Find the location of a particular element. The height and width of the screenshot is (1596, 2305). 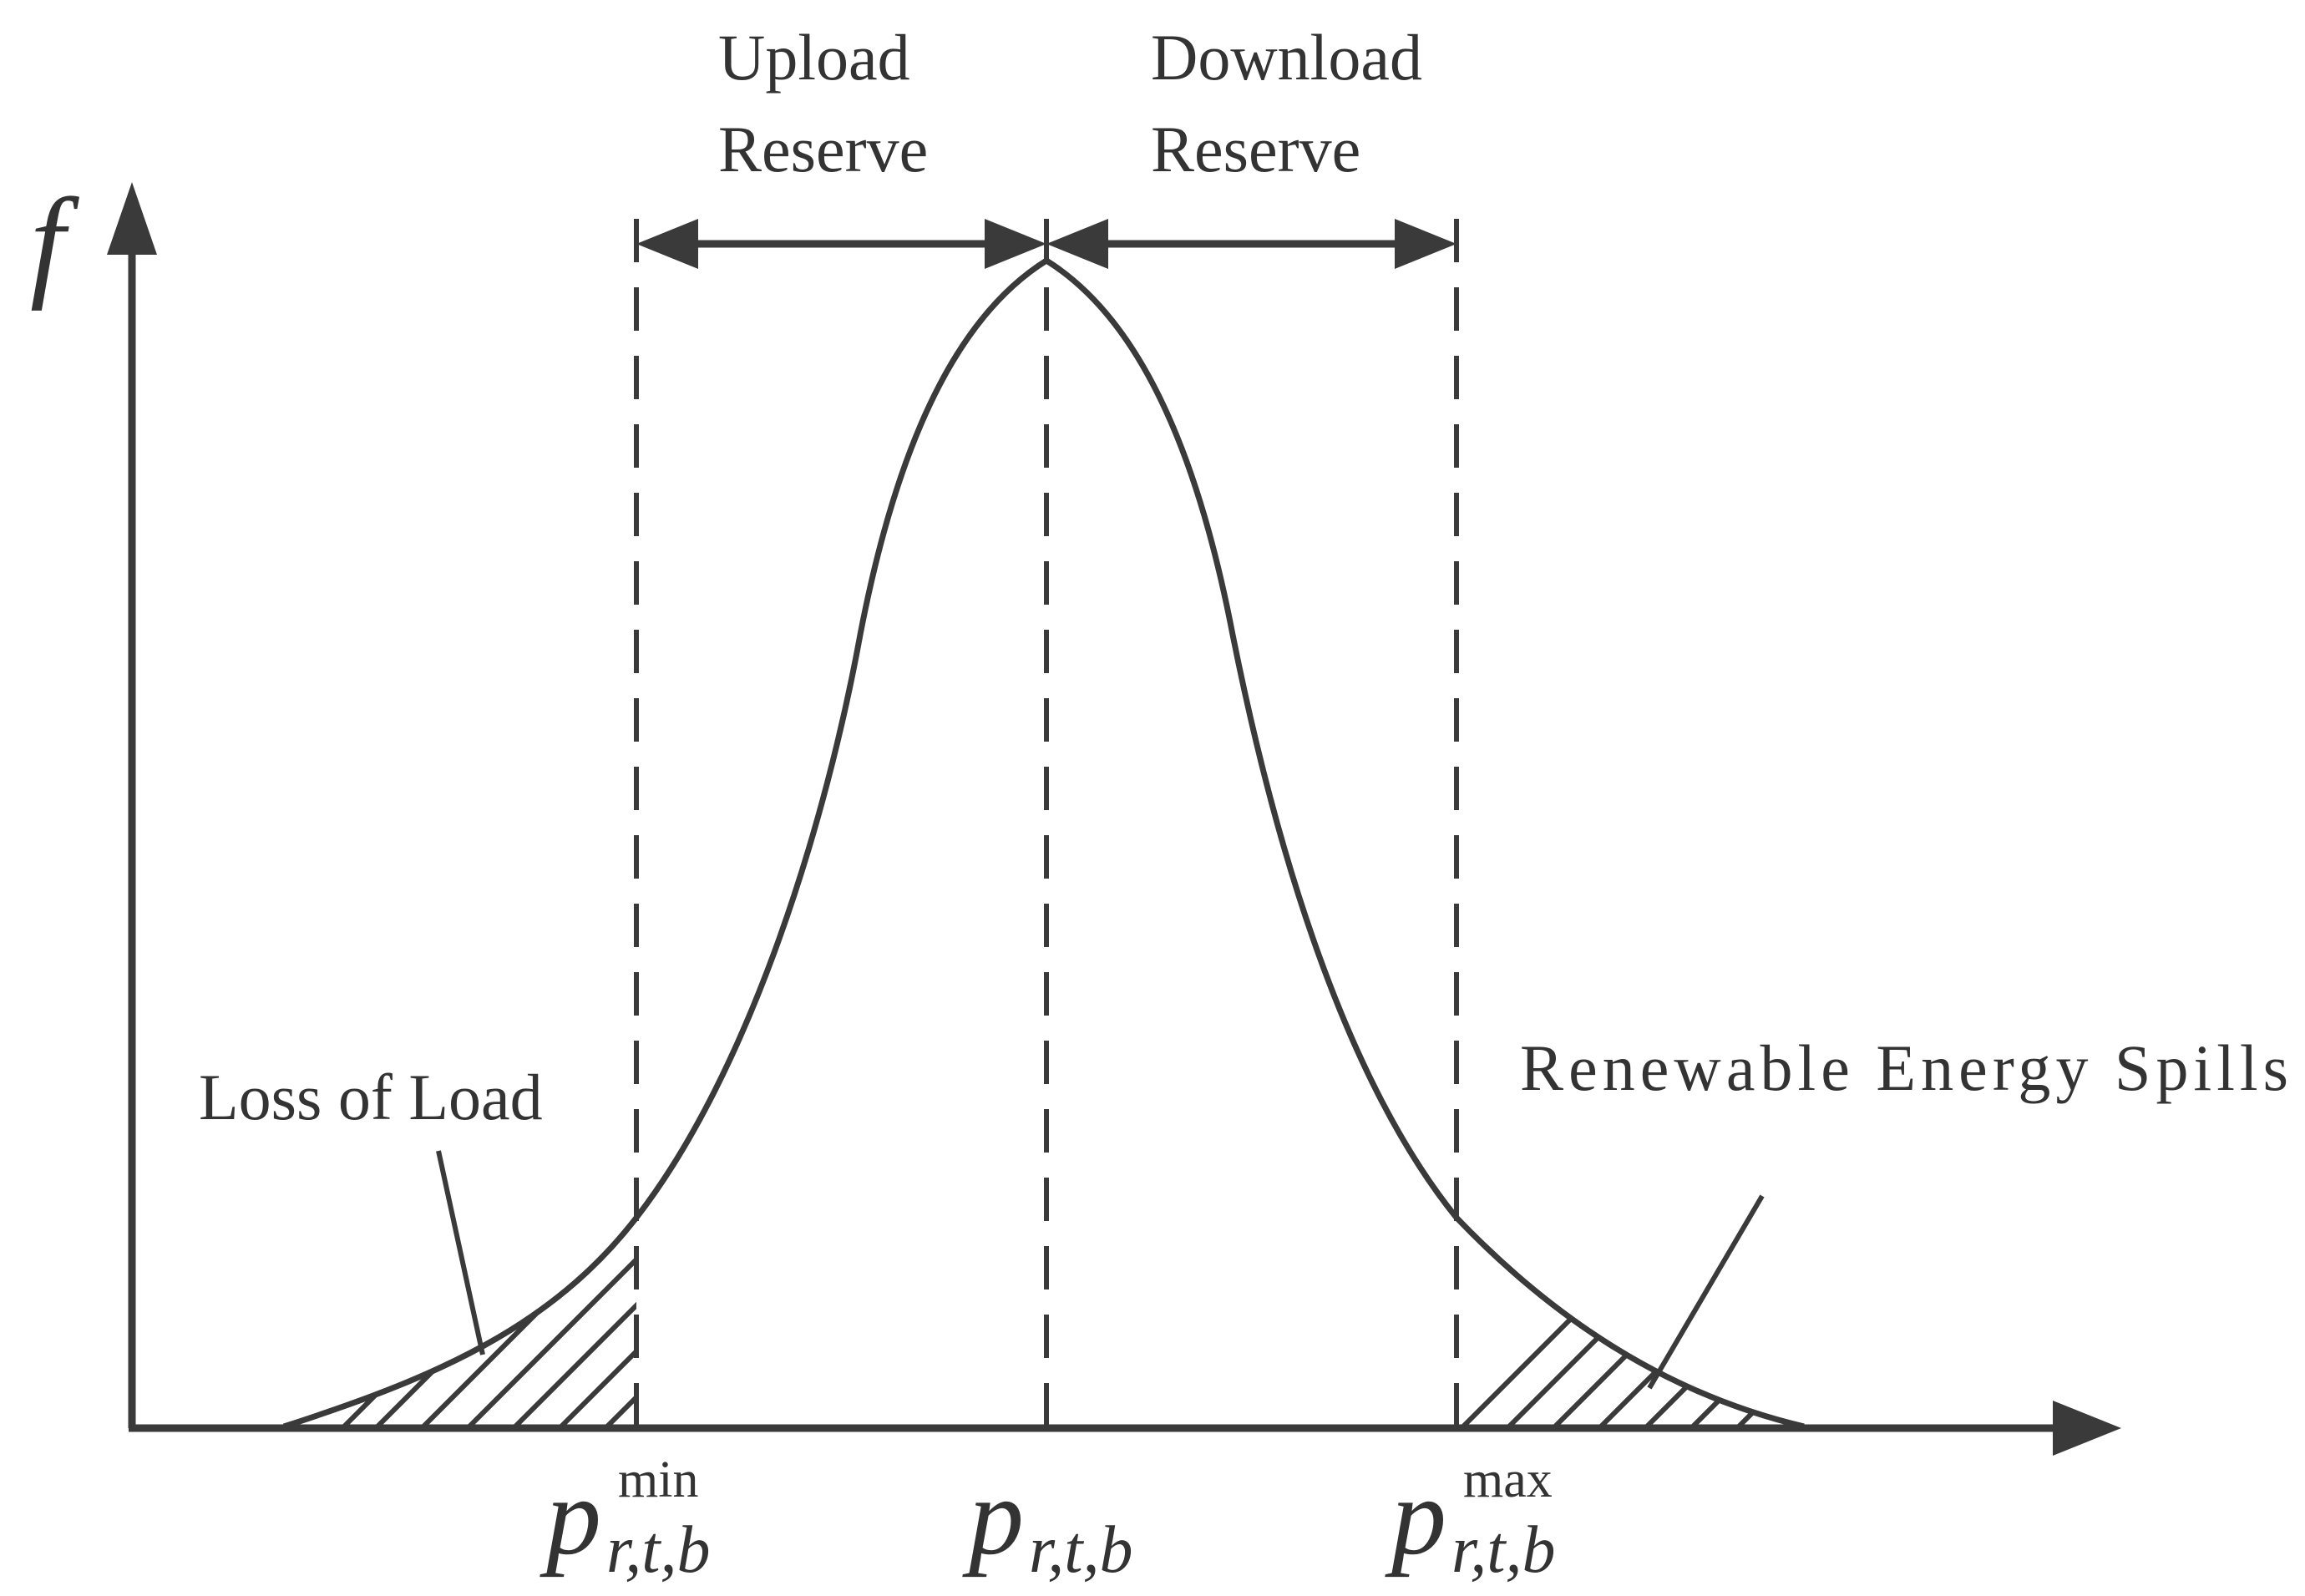

pcenter-base: p is located at coordinates (993, 1516).